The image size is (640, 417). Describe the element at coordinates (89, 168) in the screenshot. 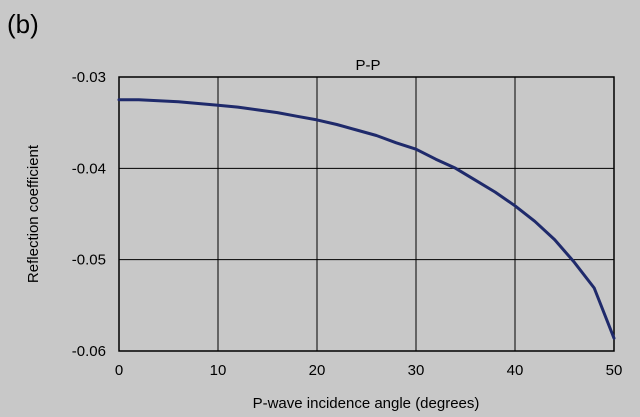

I see `y-tick-label: -0.04` at that location.